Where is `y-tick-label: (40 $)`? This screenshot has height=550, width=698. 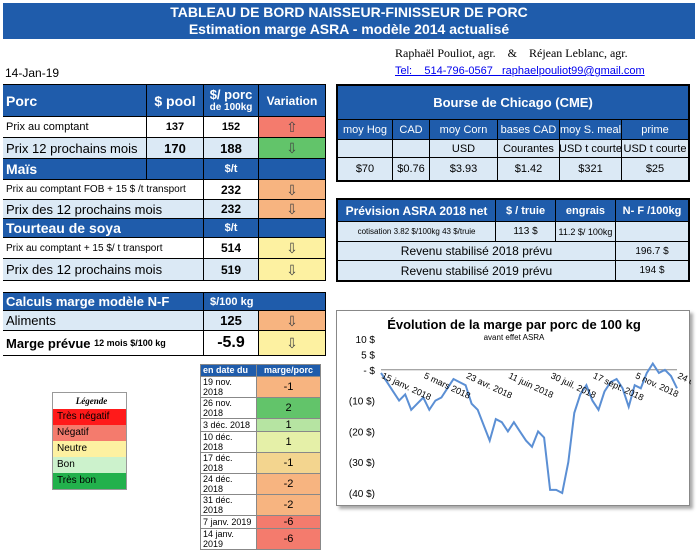
y-tick-label: (40 $) is located at coordinates (362, 494).